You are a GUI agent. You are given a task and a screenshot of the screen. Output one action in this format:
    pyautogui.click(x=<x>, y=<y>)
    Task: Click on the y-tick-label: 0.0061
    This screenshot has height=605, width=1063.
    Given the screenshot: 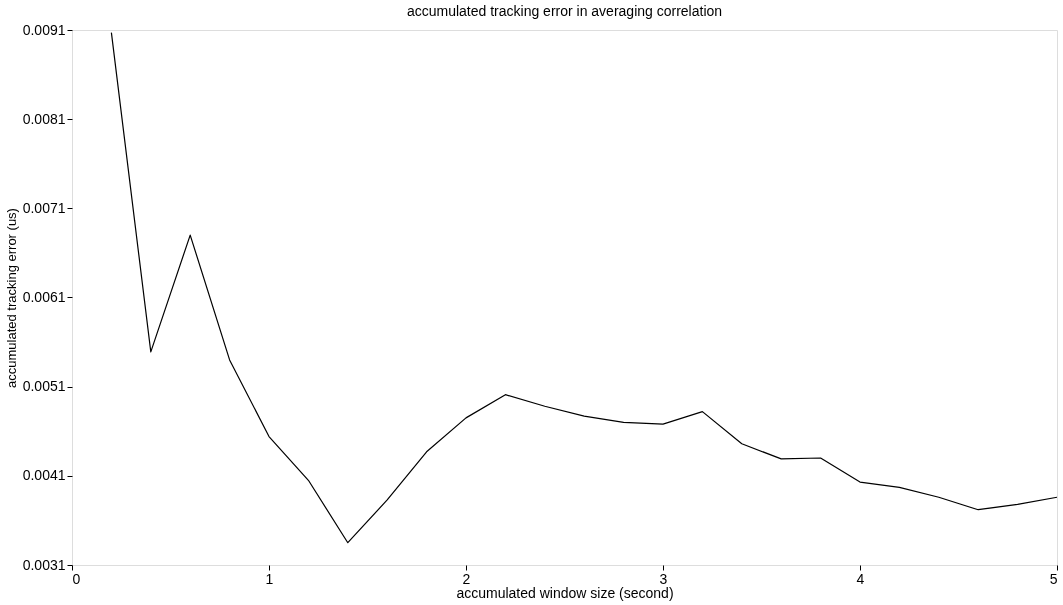 What is the action you would take?
    pyautogui.click(x=44, y=297)
    